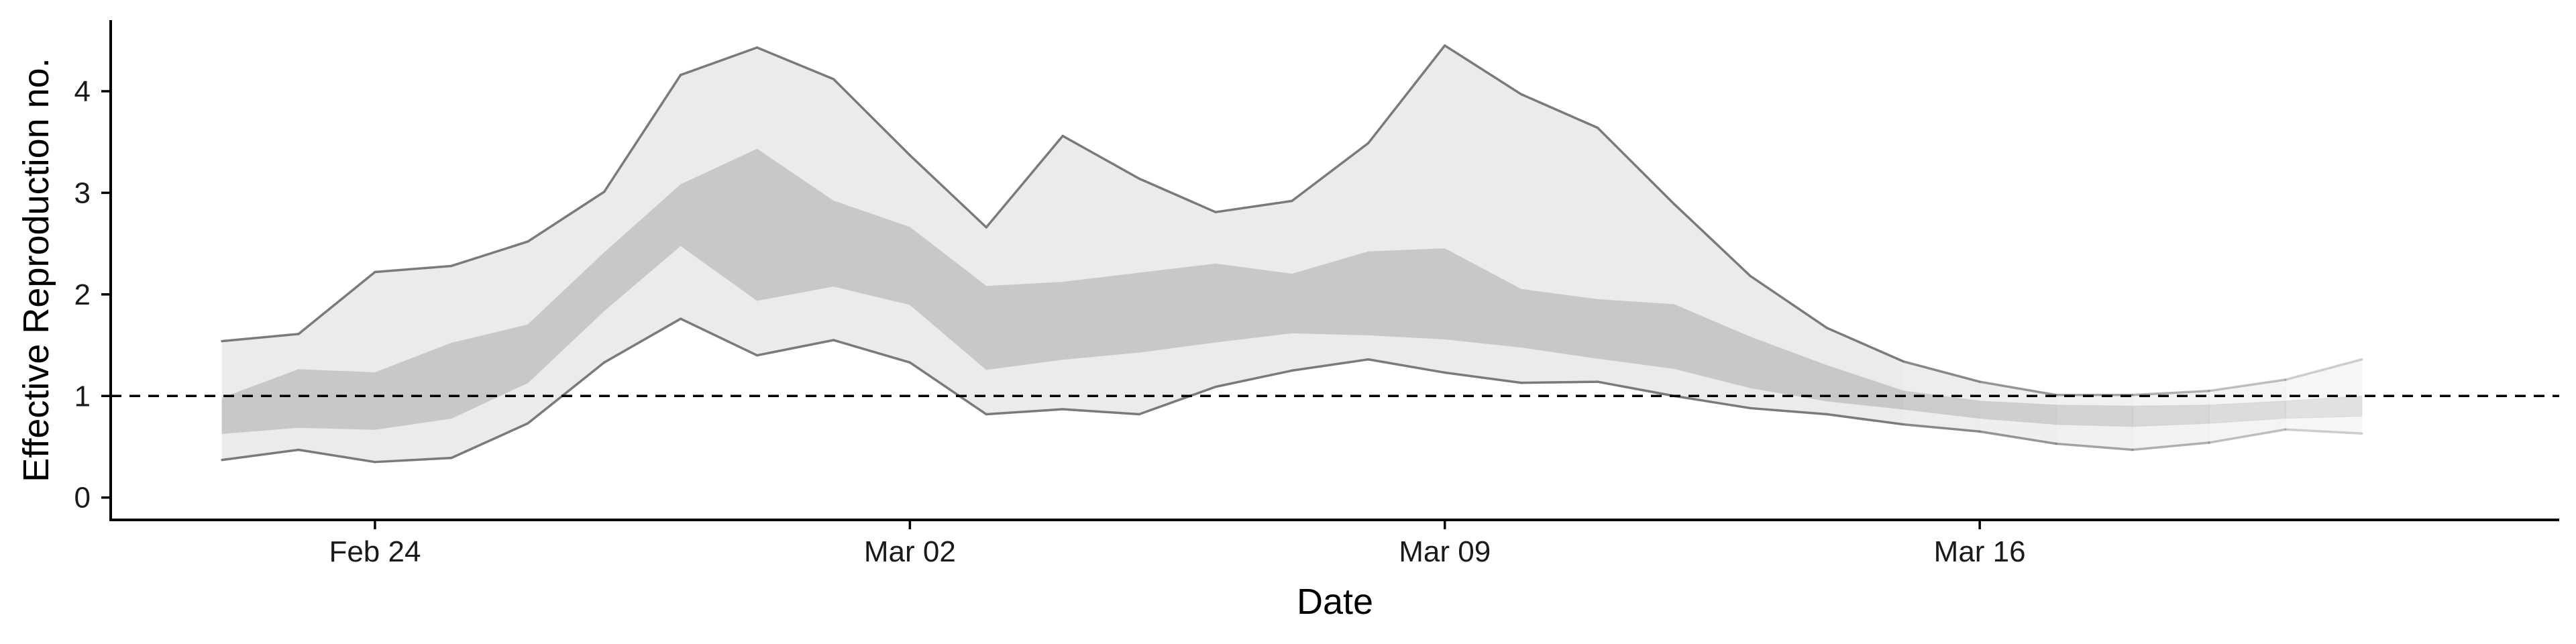 Image resolution: width=2576 pixels, height=644 pixels. What do you see at coordinates (82, 498) in the screenshot?
I see `y-tick-label: 0` at bounding box center [82, 498].